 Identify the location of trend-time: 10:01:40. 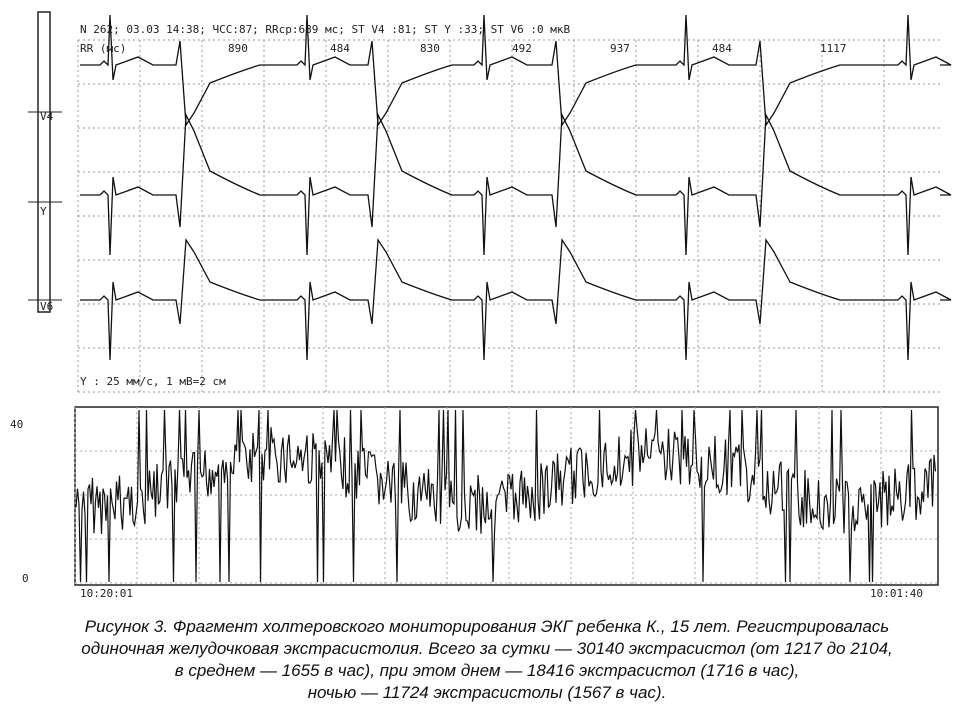
(896, 593).